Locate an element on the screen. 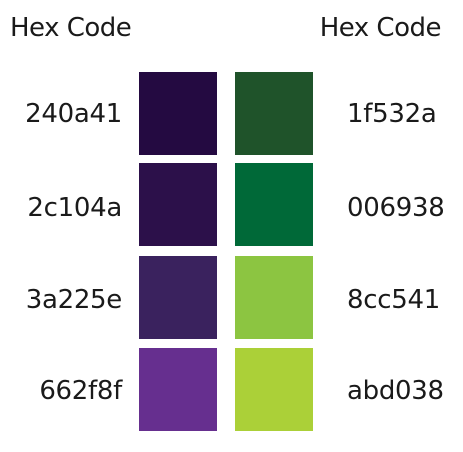 The height and width of the screenshot is (452, 463). right-hex-code-2: 006938 is located at coordinates (396, 208).